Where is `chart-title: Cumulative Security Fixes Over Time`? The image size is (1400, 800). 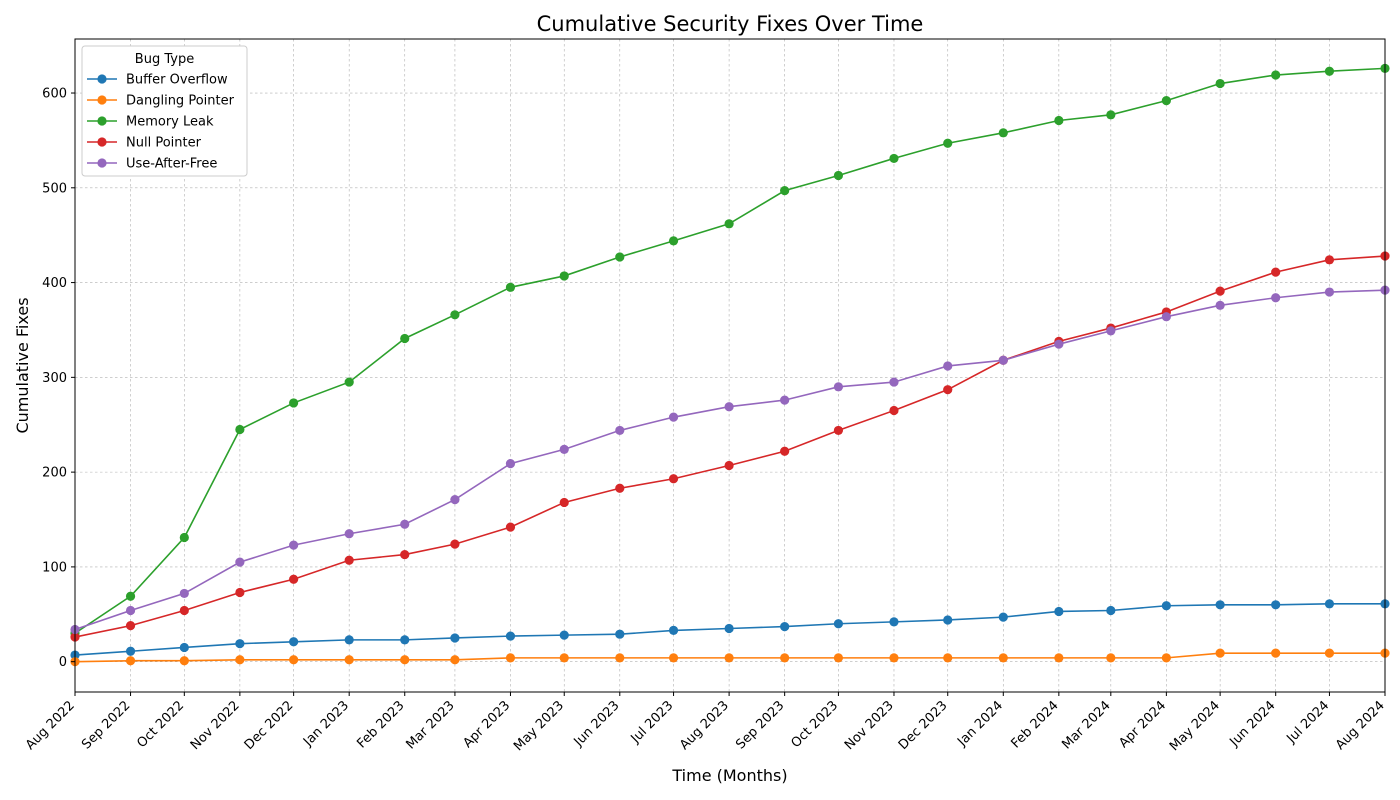 chart-title: Cumulative Security Fixes Over Time is located at coordinates (730, 24).